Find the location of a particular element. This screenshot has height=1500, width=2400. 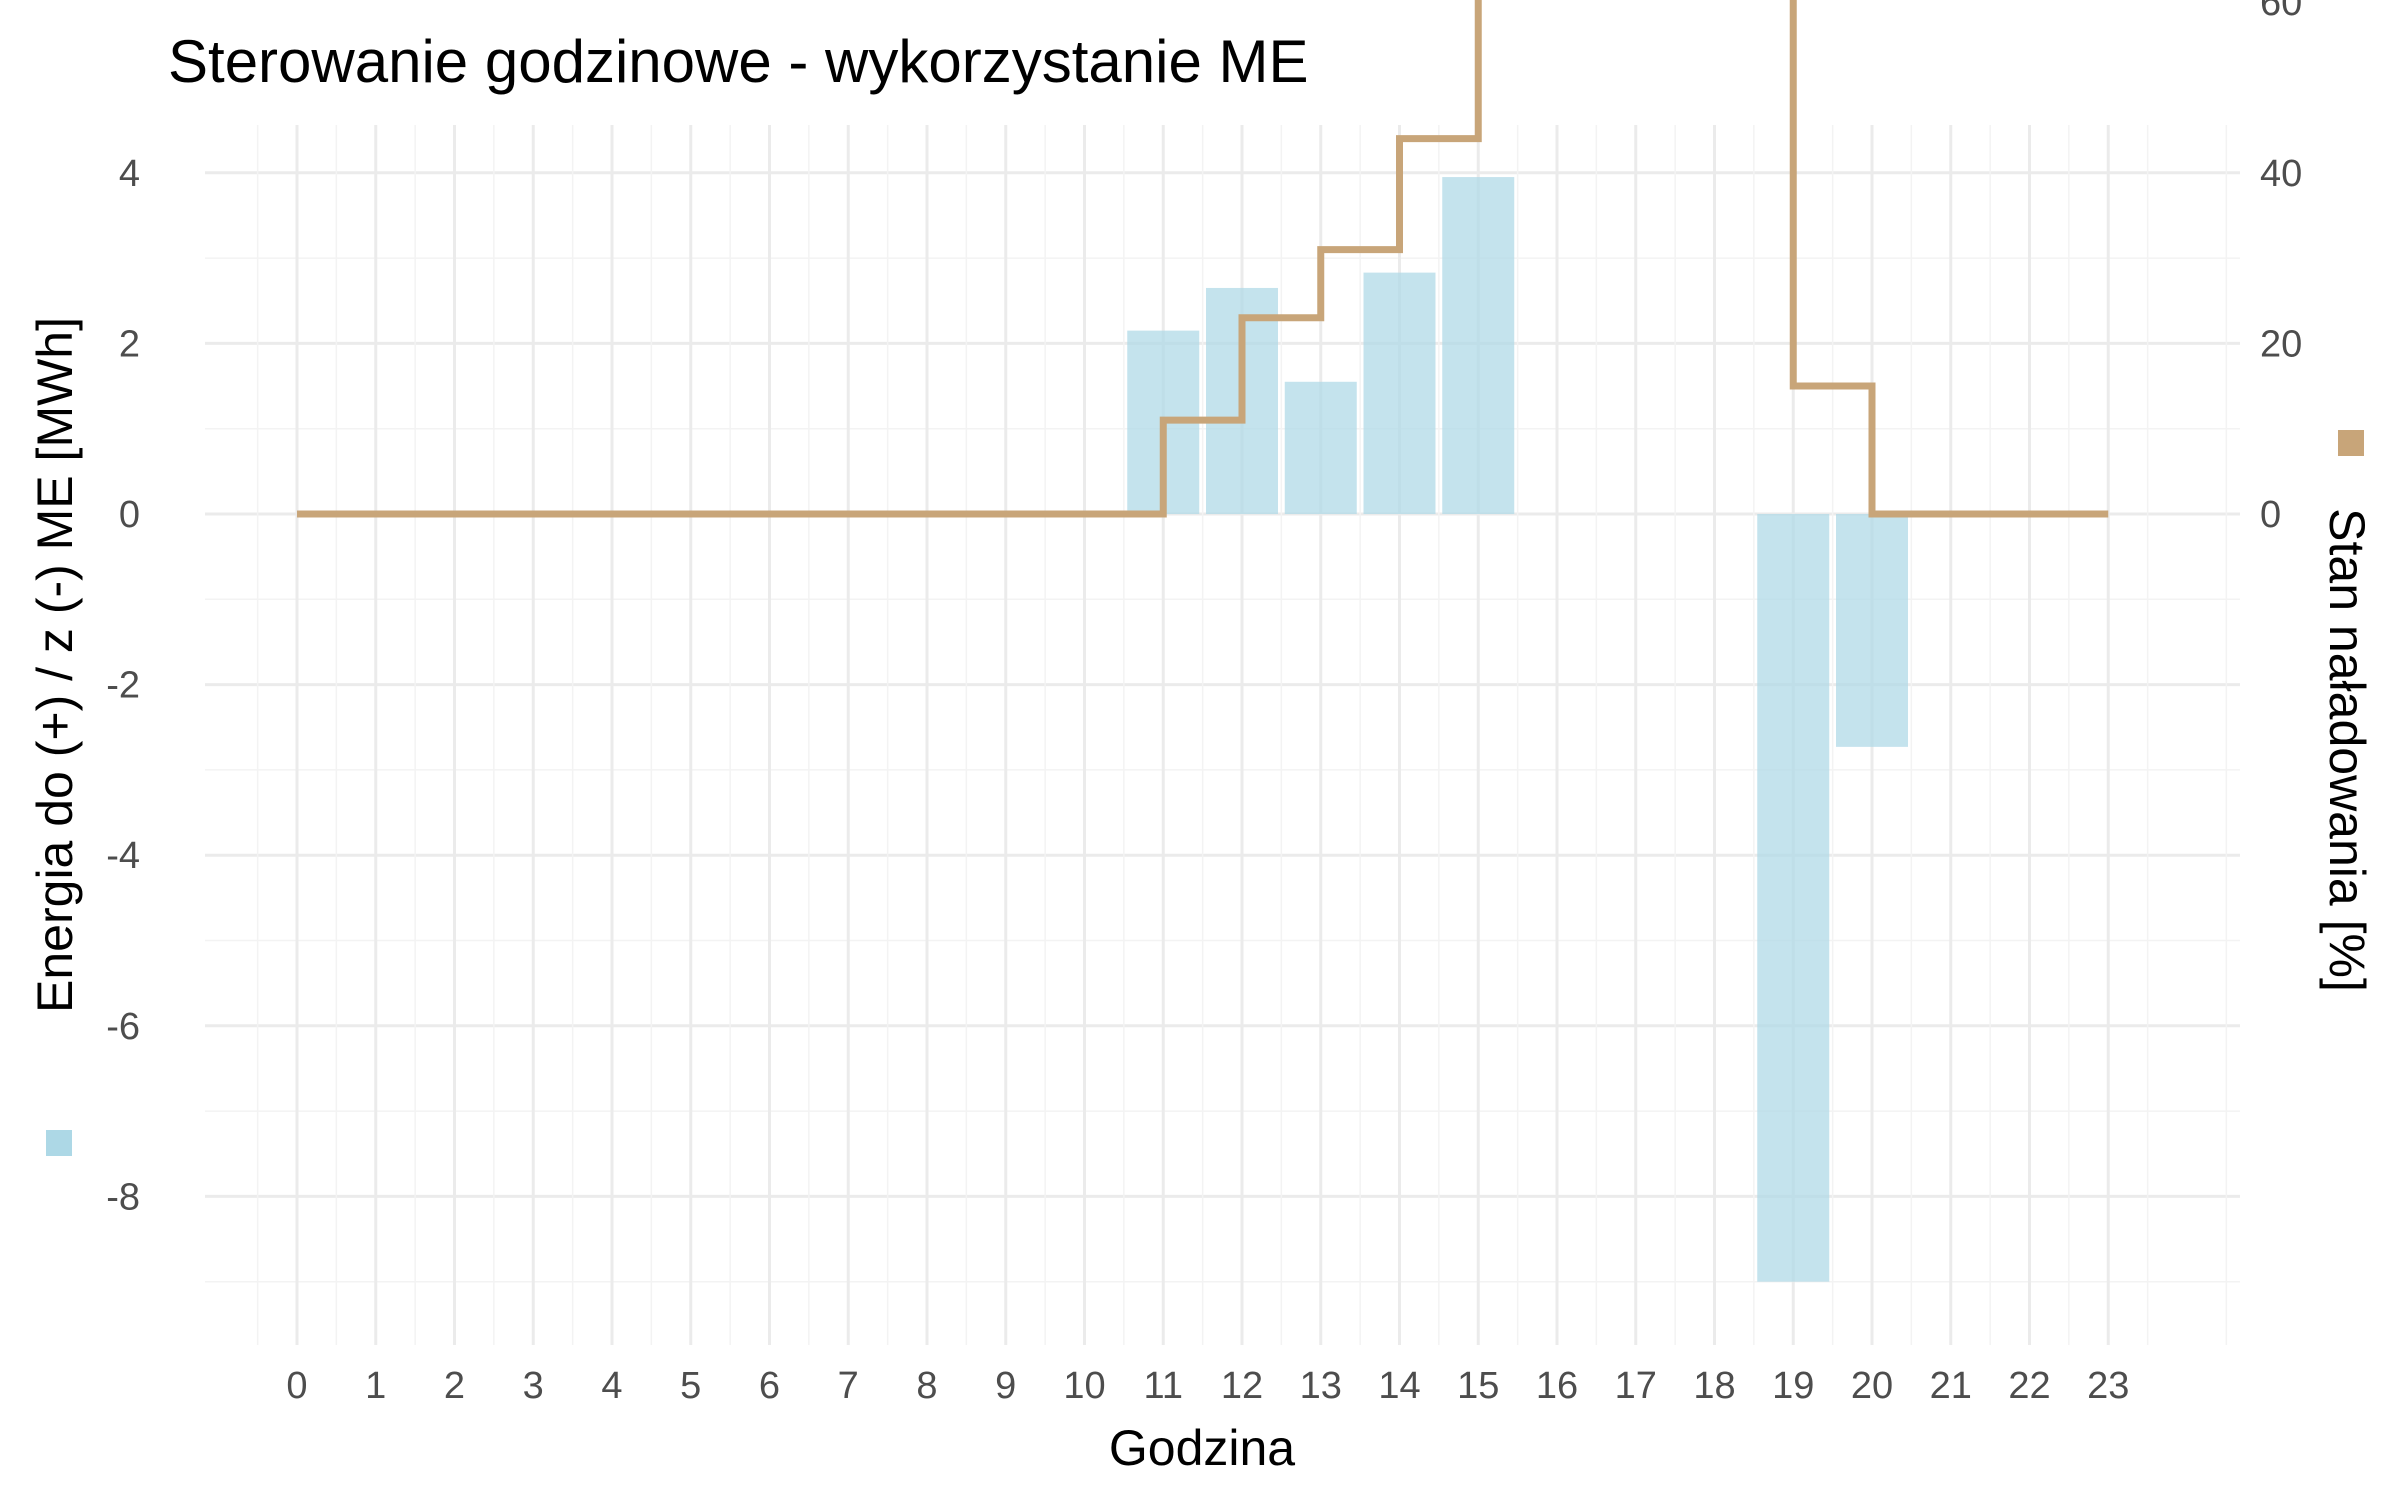

y2-tick-label: 0 is located at coordinates (2270, 515).